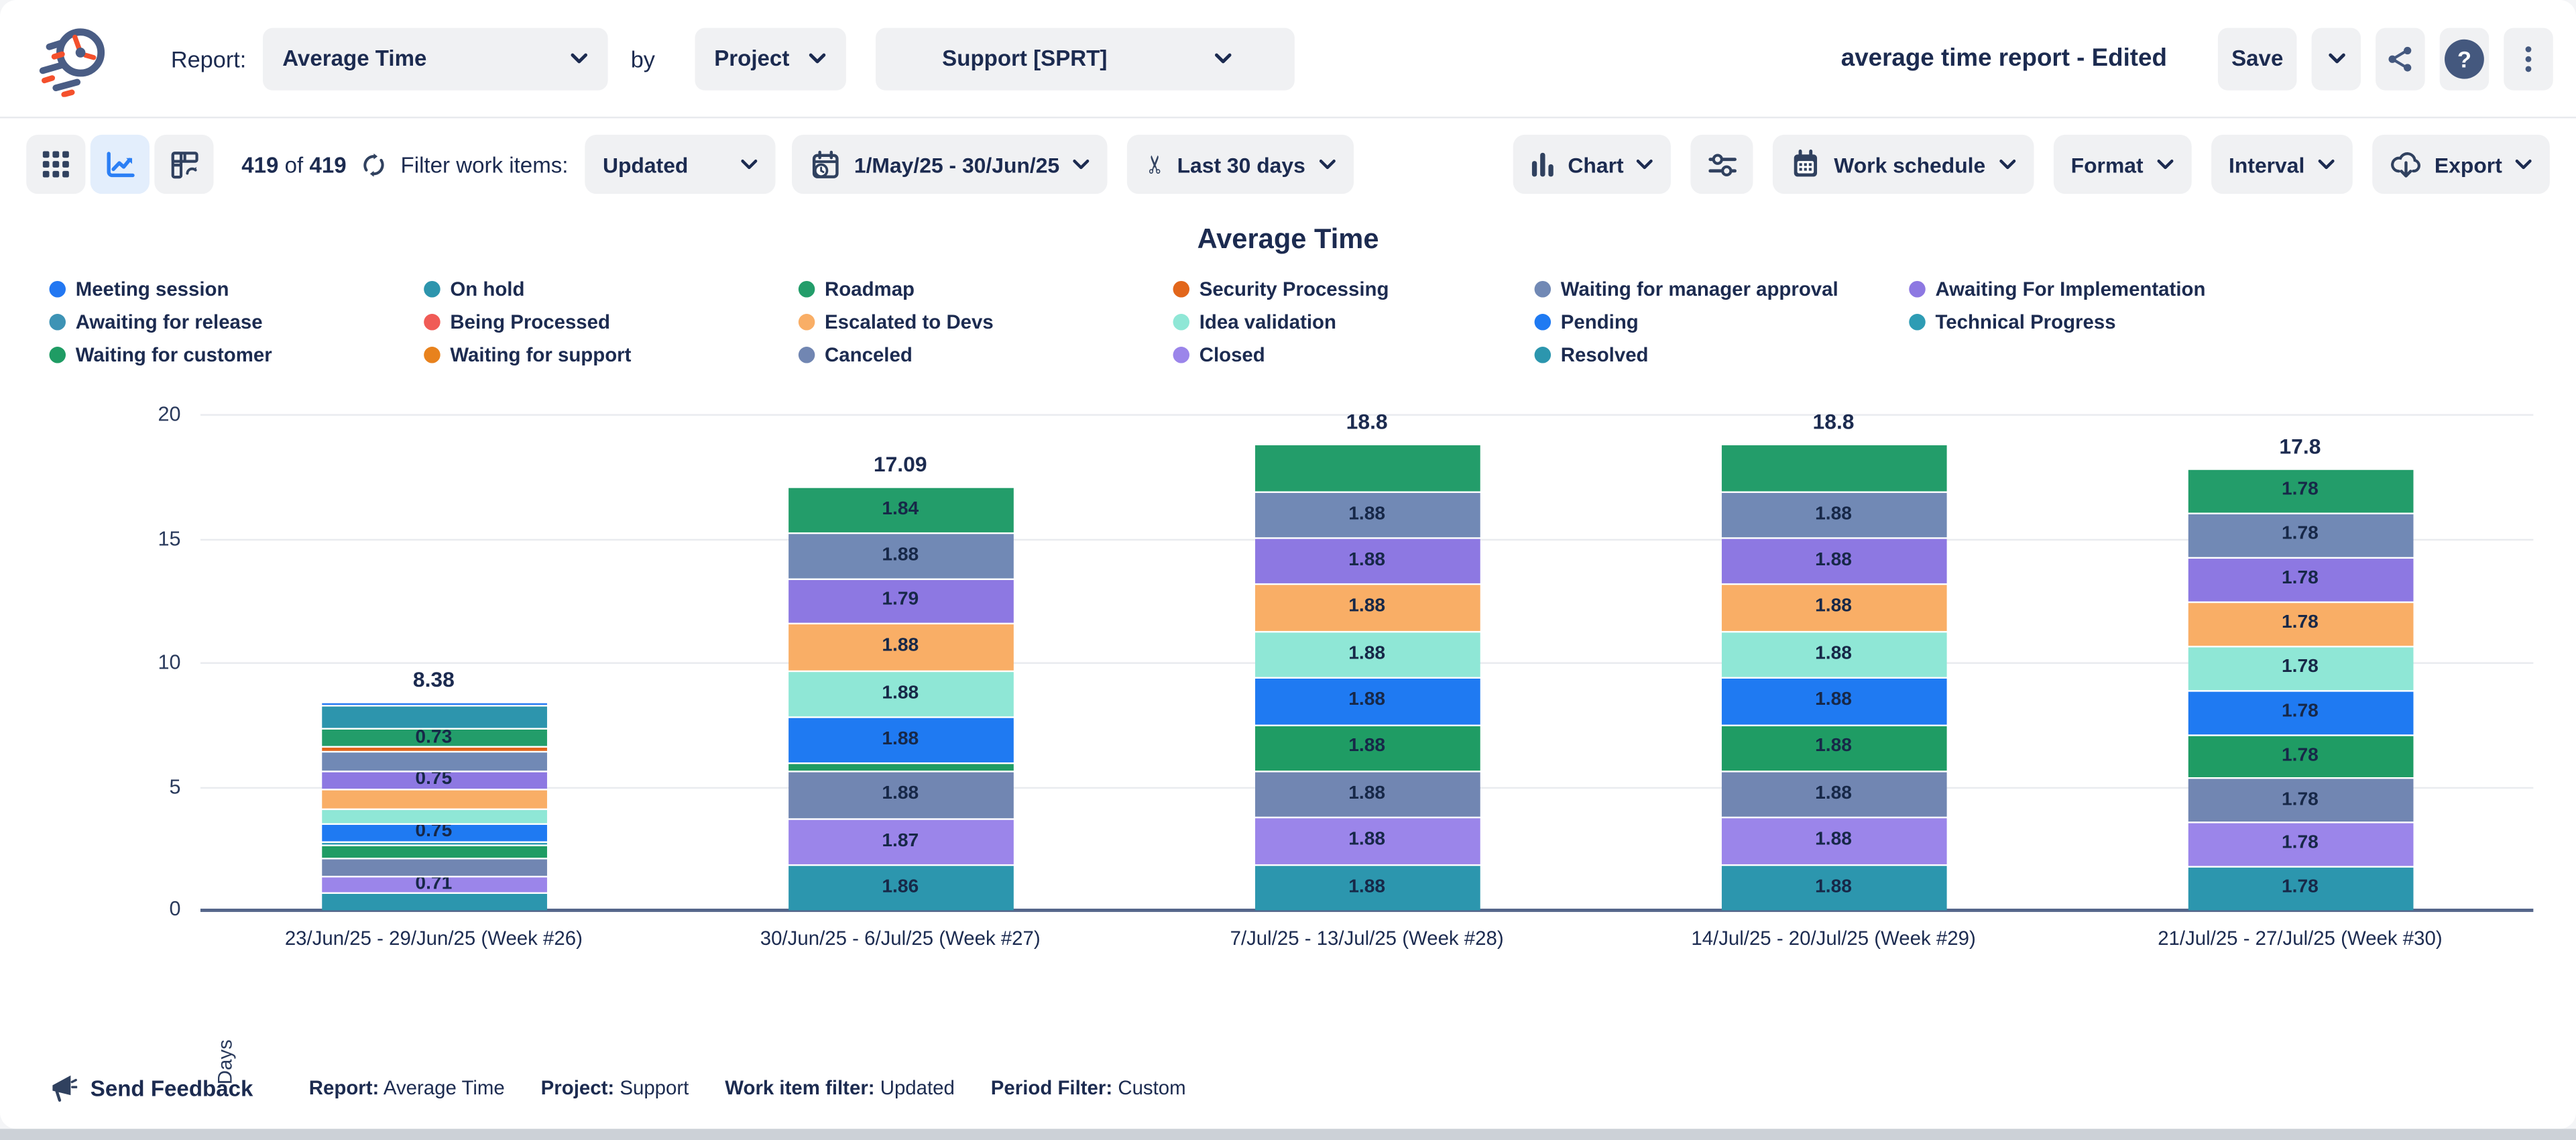 This screenshot has width=2576, height=1140. I want to click on group-by-select: Project, so click(770, 58).